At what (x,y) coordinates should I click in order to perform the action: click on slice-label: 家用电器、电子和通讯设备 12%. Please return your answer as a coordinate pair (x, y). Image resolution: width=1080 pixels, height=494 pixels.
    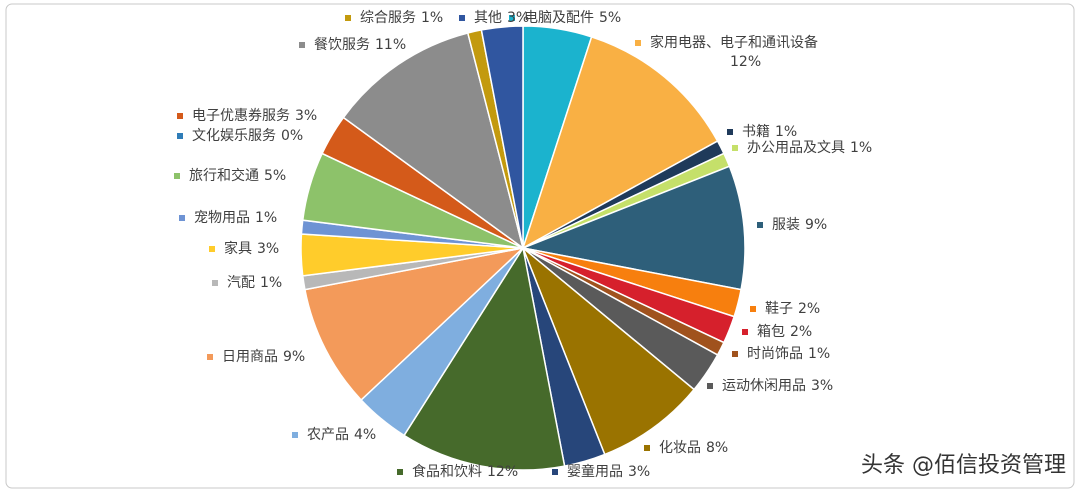
    Looking at the image, I should click on (734, 52).